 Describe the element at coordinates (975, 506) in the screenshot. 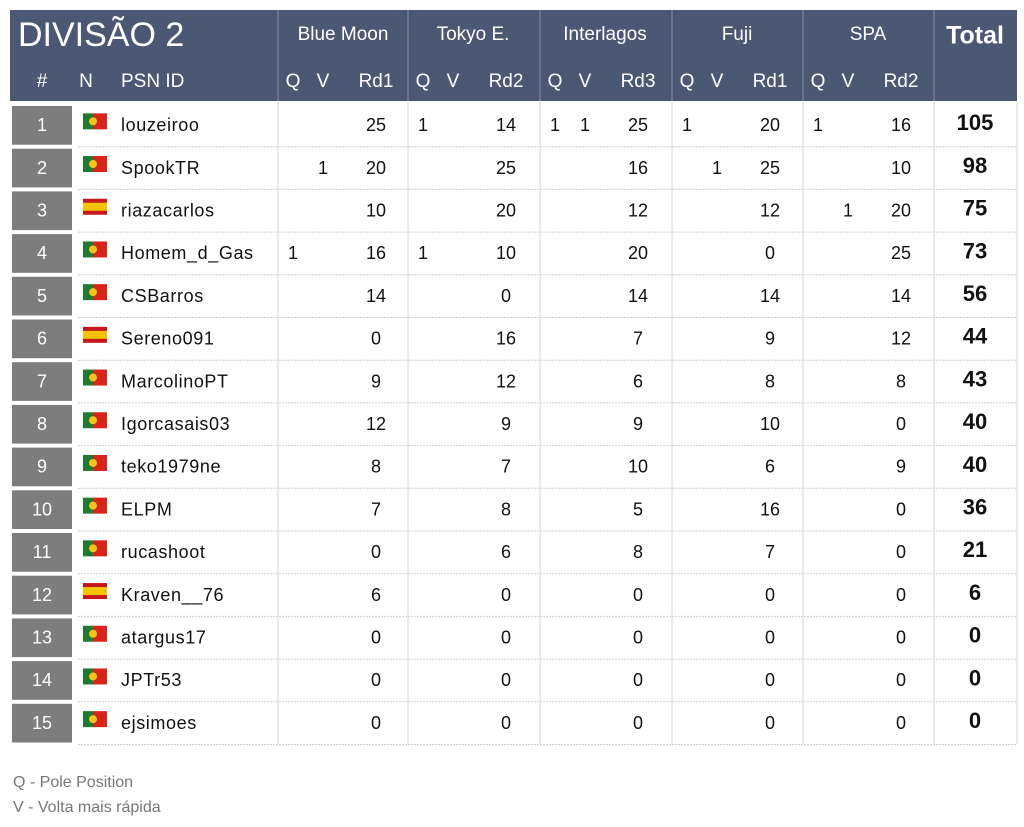

I see `total: 36` at that location.